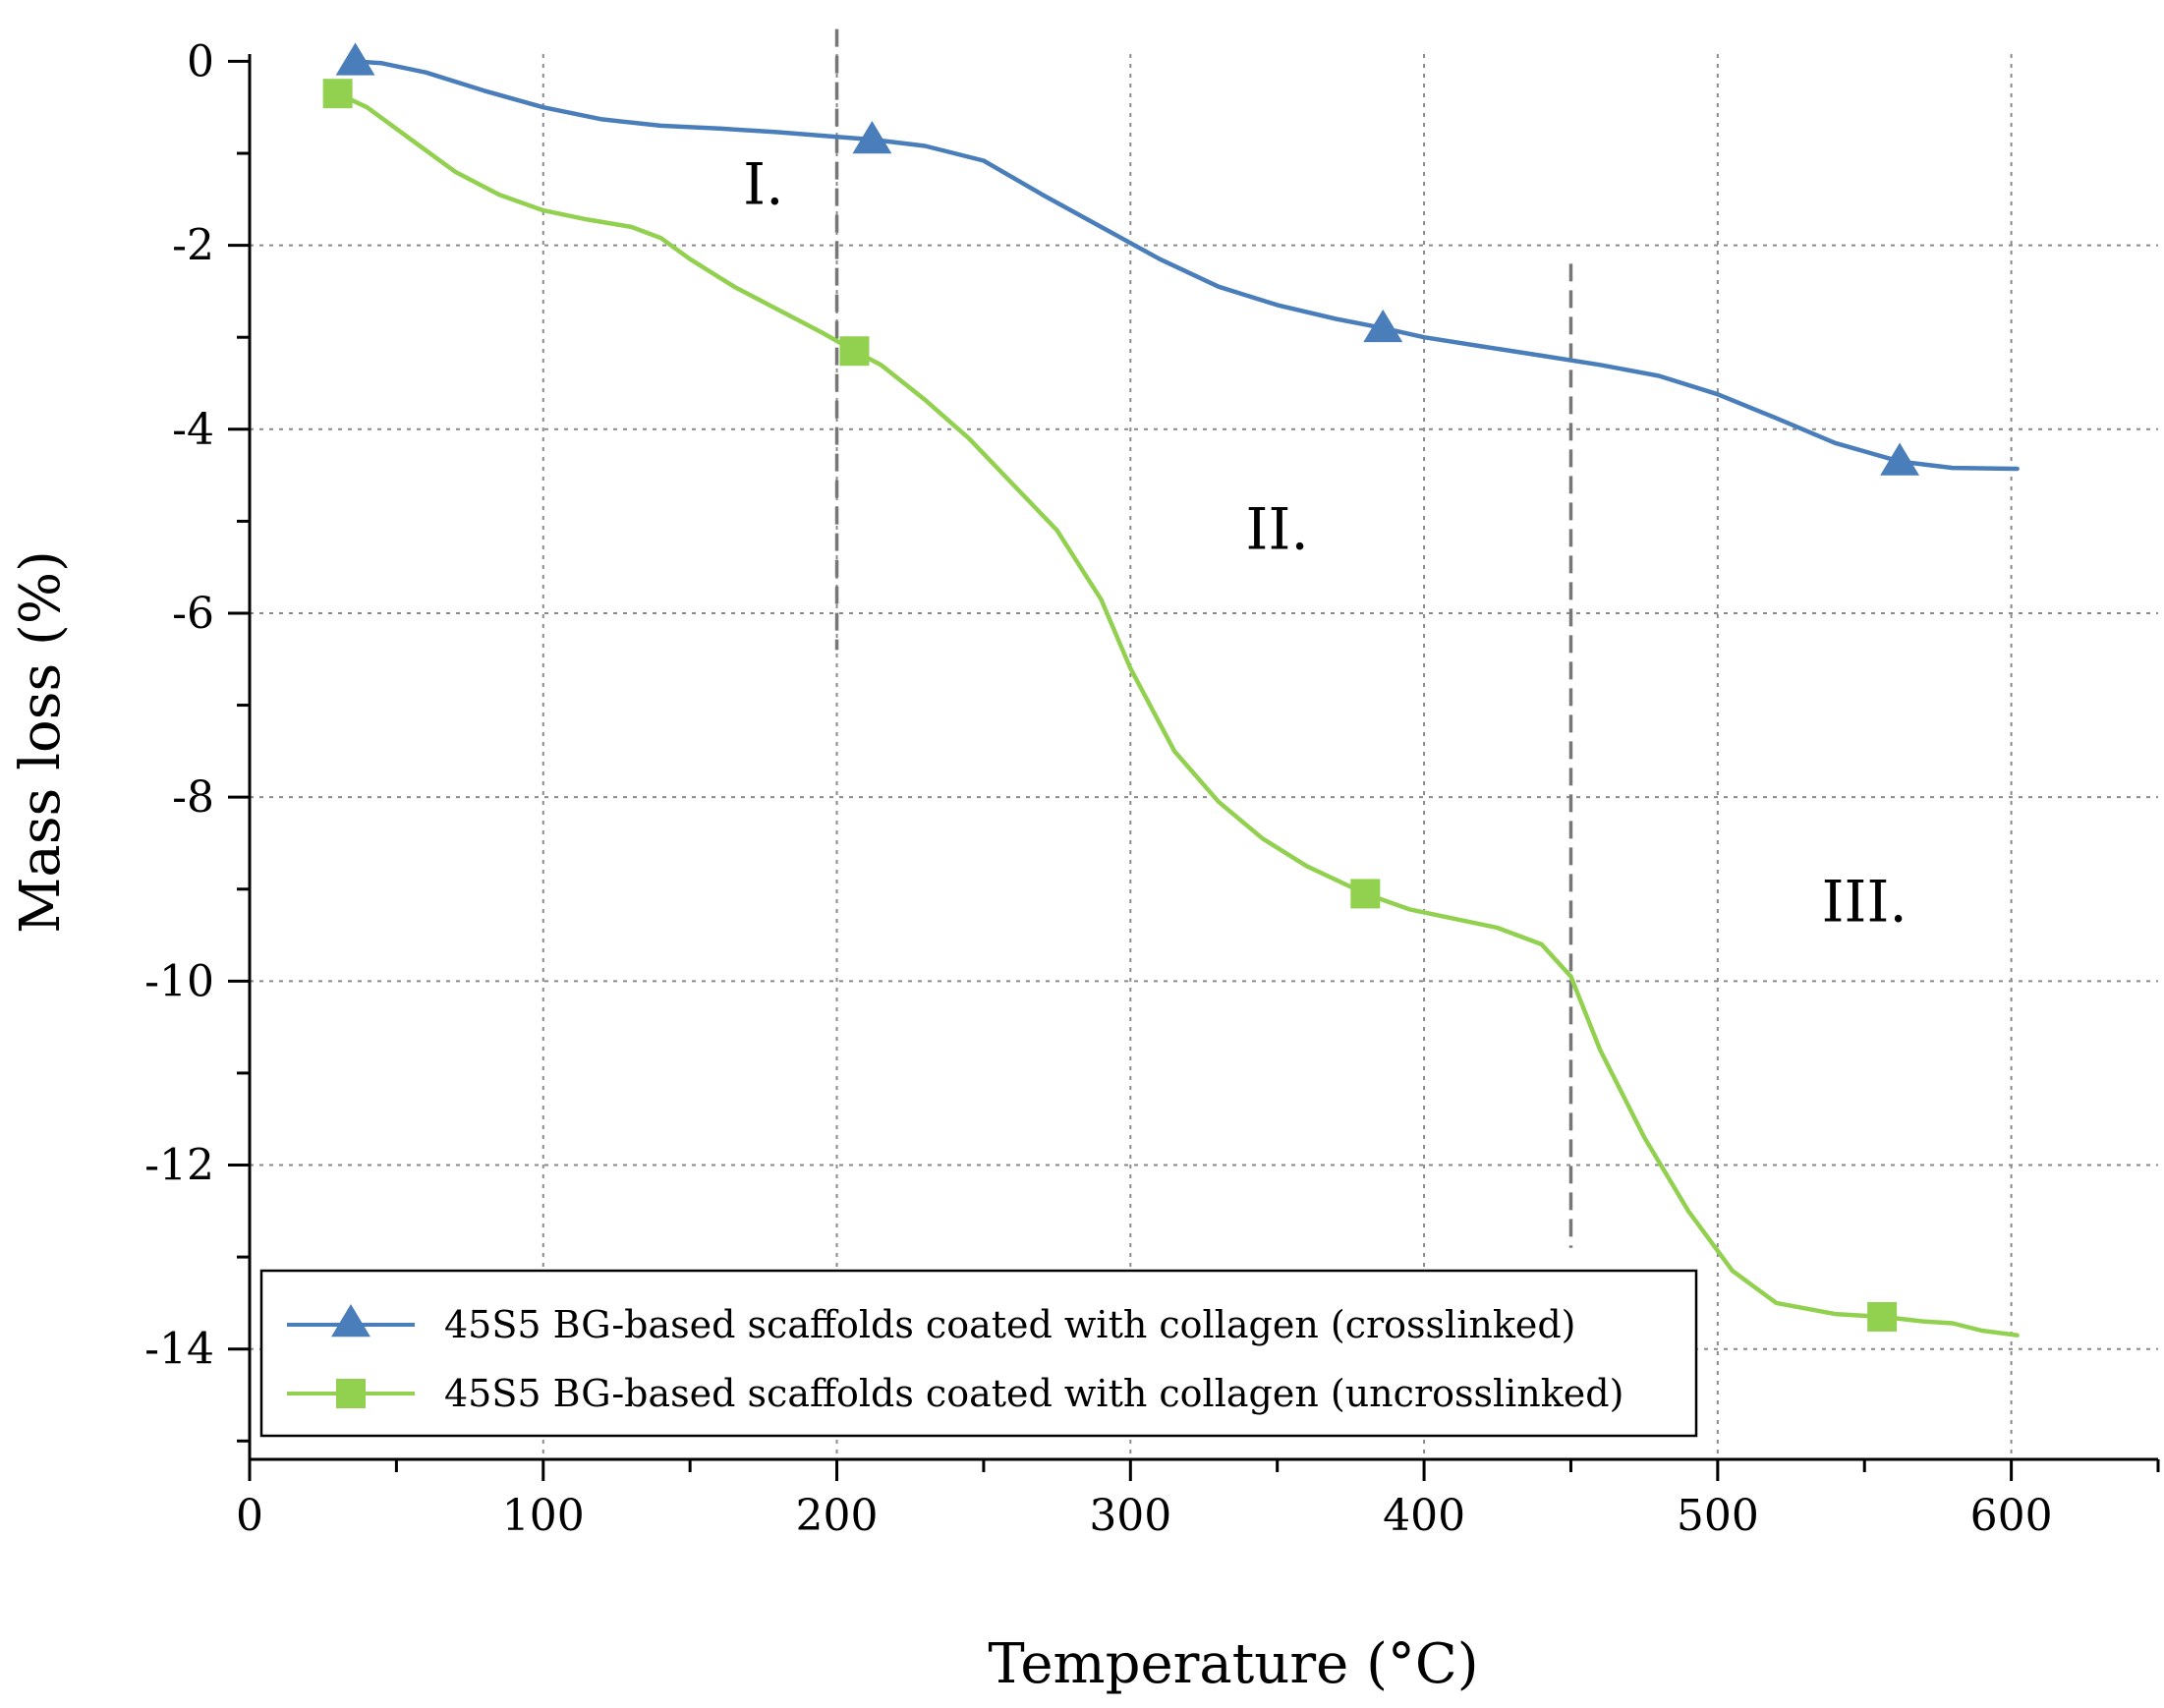  I want to click on x-tick-label: 300, so click(1130, 1516).